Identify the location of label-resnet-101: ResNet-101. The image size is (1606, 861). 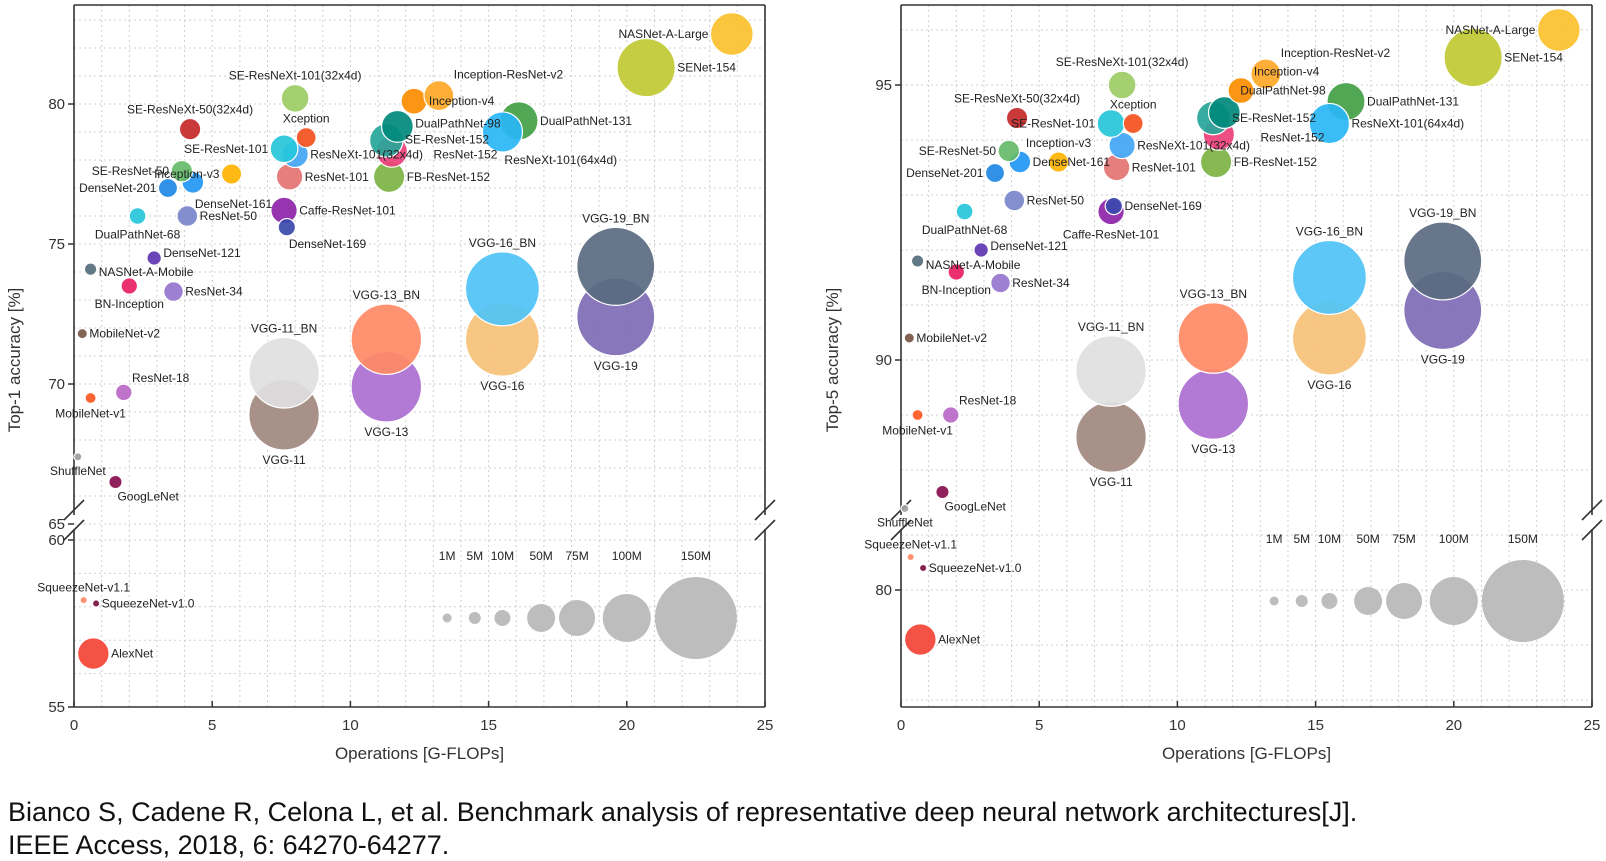
(1164, 168).